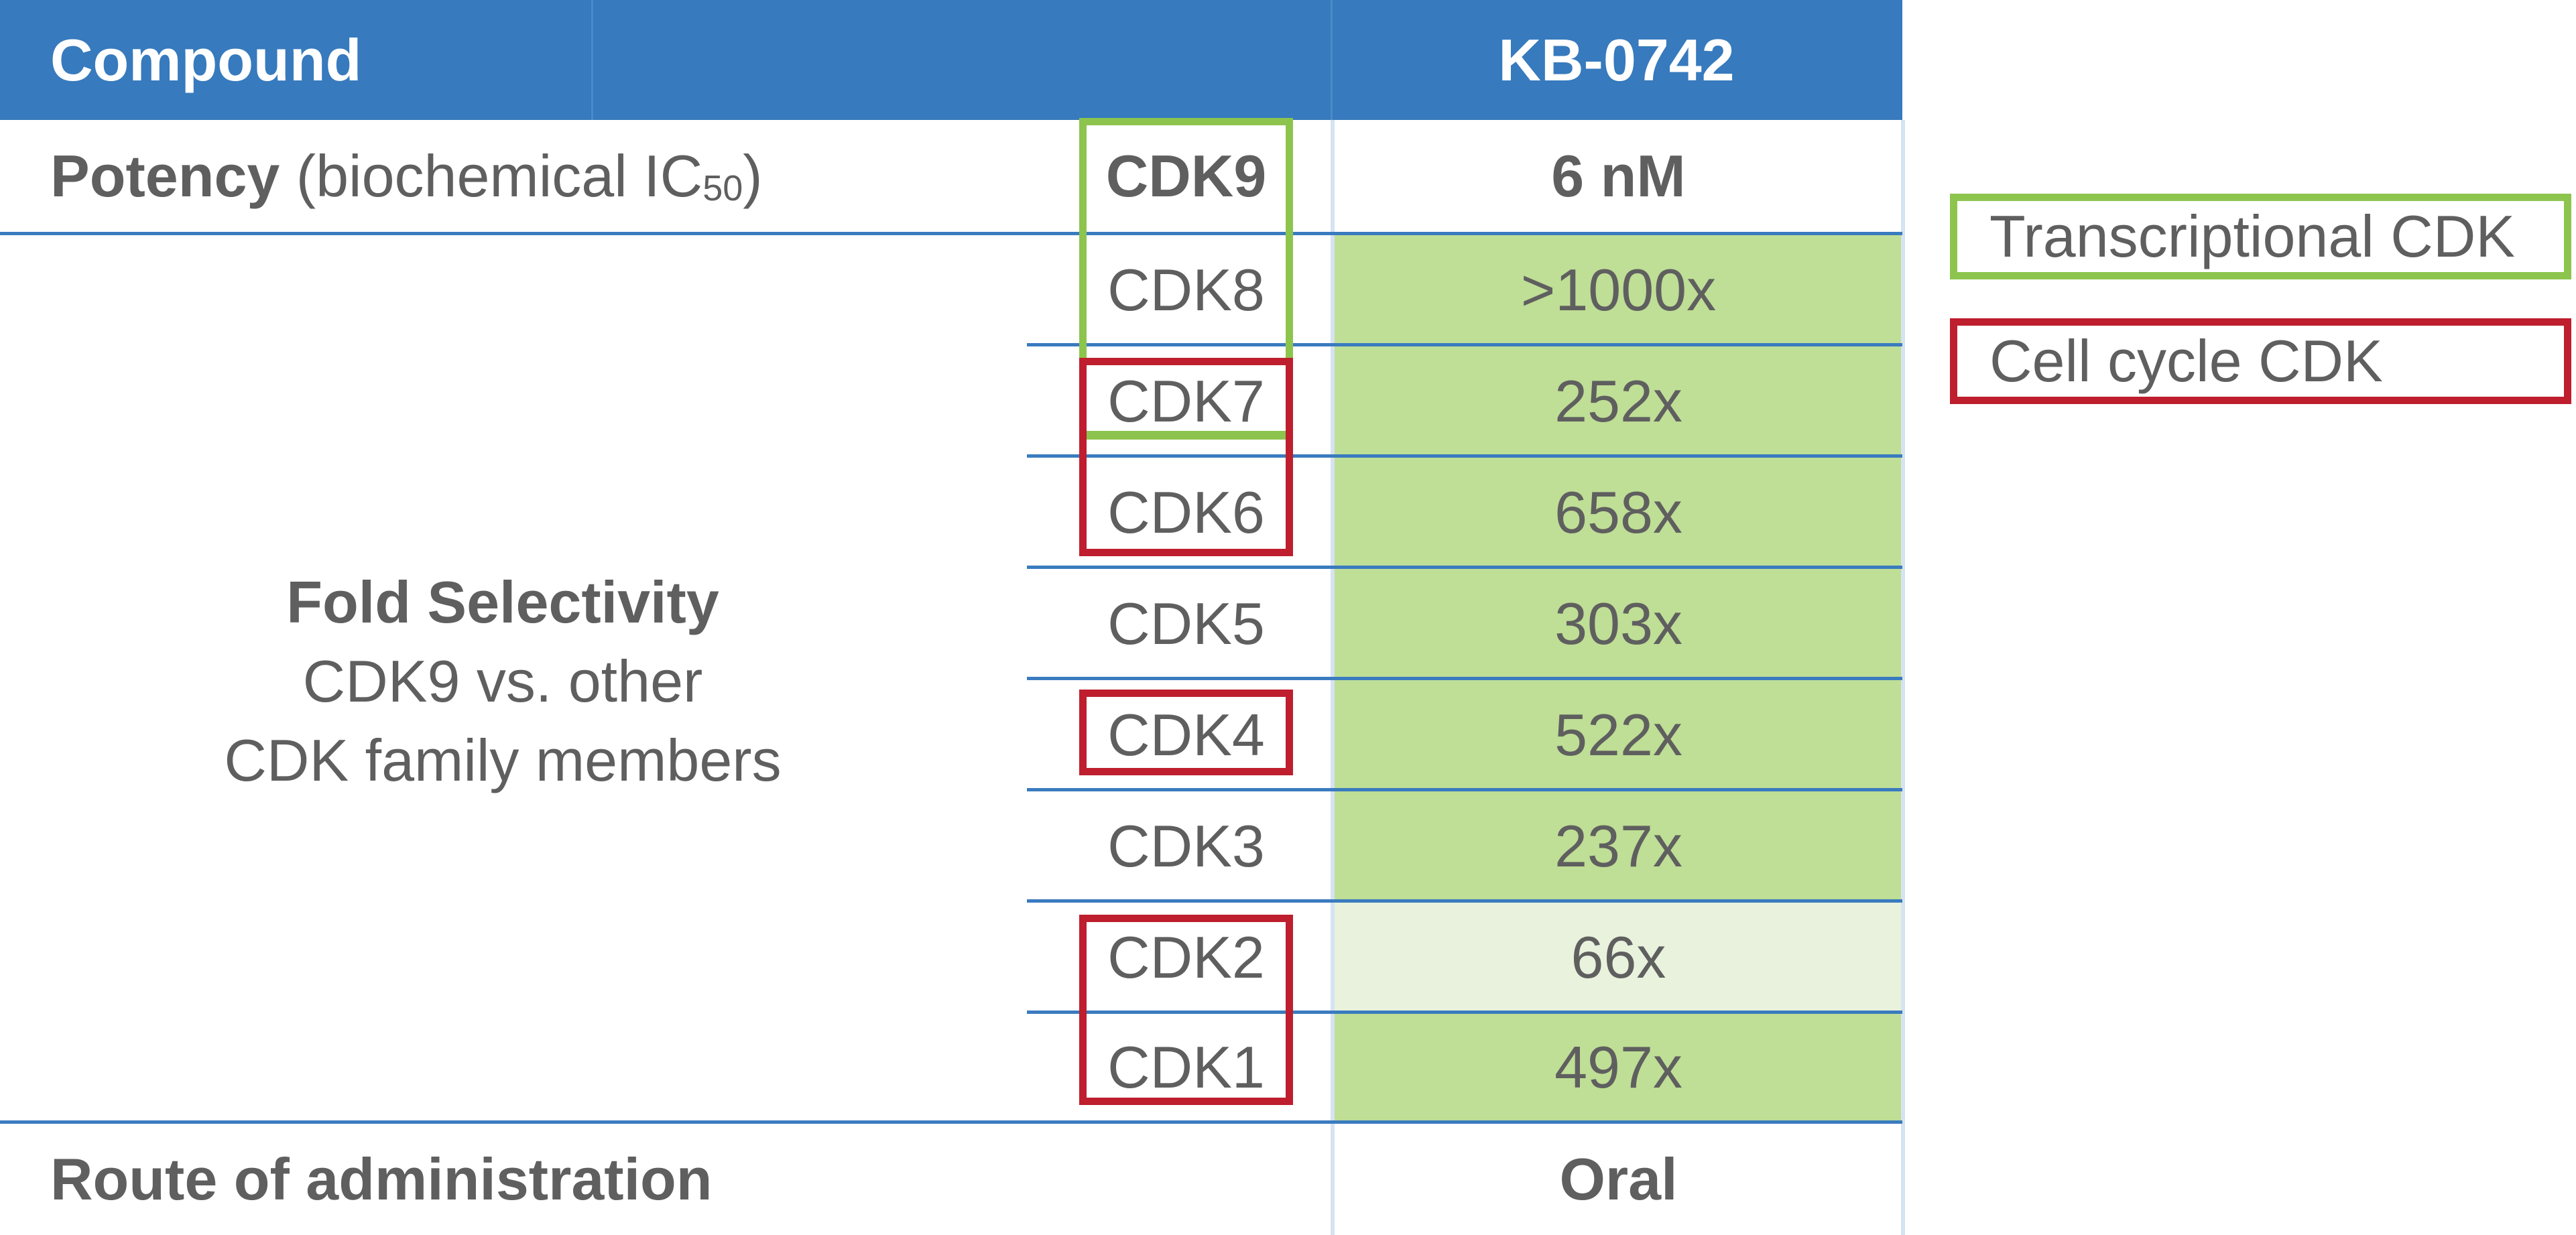 The width and height of the screenshot is (2576, 1235). What do you see at coordinates (502, 602) in the screenshot?
I see `selectivity-title: Fold Selectivity` at bounding box center [502, 602].